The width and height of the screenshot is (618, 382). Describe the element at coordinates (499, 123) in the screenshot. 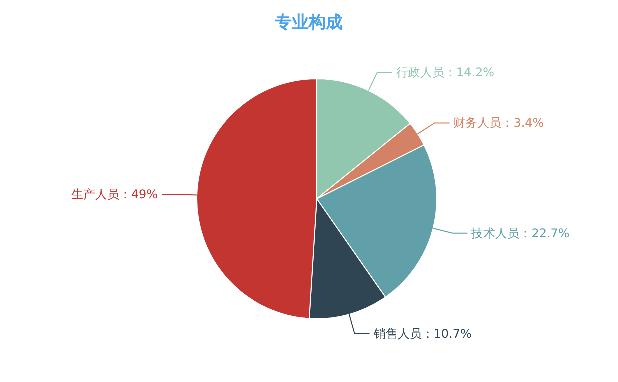

I see `slice-label: 财务人员：3.4%` at that location.